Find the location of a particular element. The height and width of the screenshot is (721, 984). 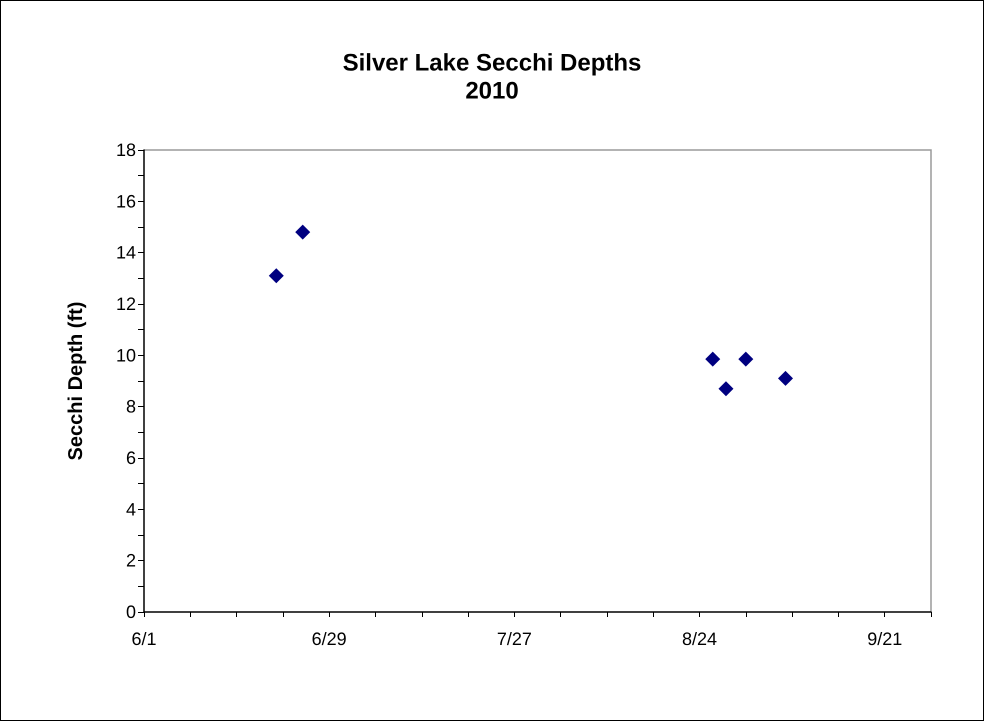

y-tick-label: 14 is located at coordinates (126, 252).